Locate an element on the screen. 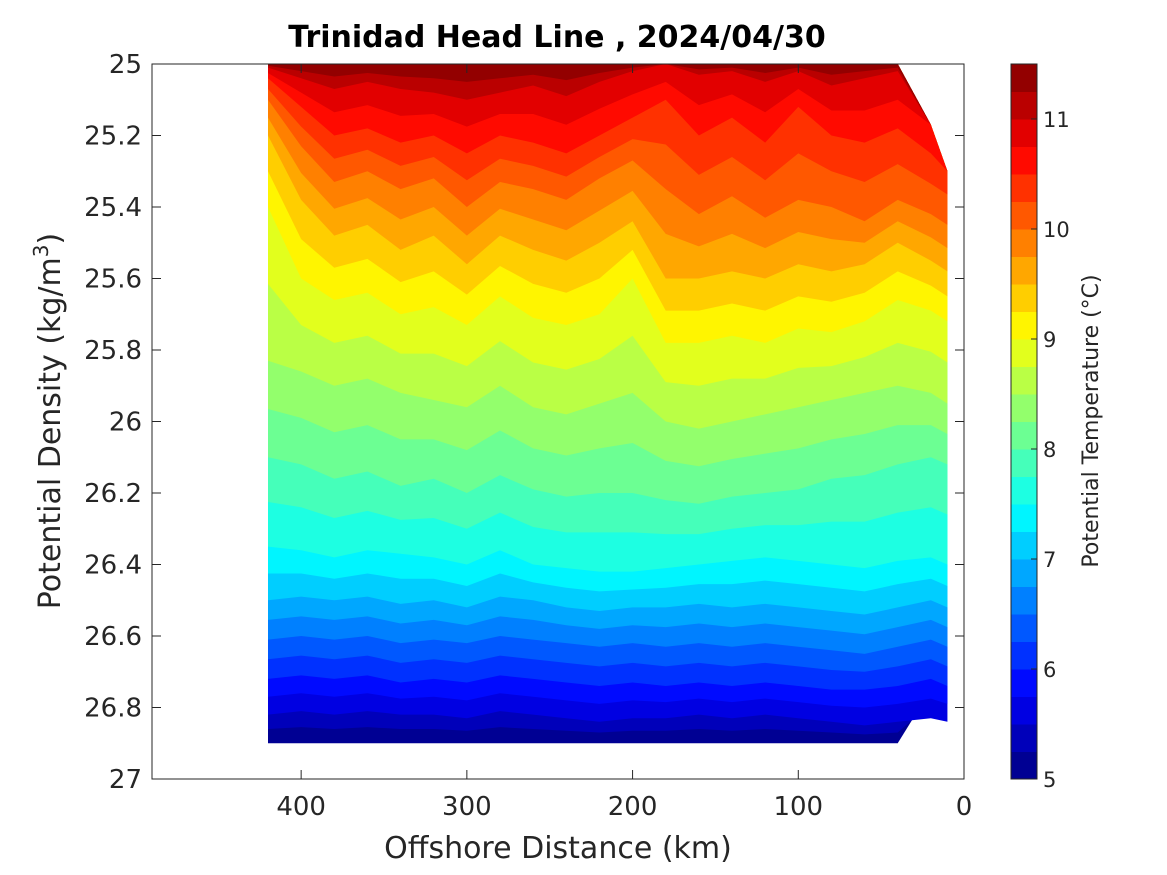 This screenshot has height=875, width=1167. y-tick-label: 25.8 is located at coordinates (113, 351).